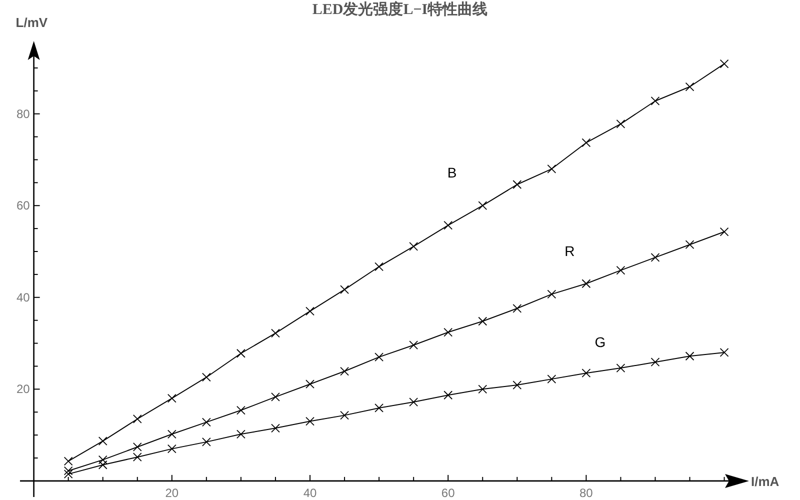  Describe the element at coordinates (23, 205) in the screenshot. I see `y-tick-label: 60` at that location.